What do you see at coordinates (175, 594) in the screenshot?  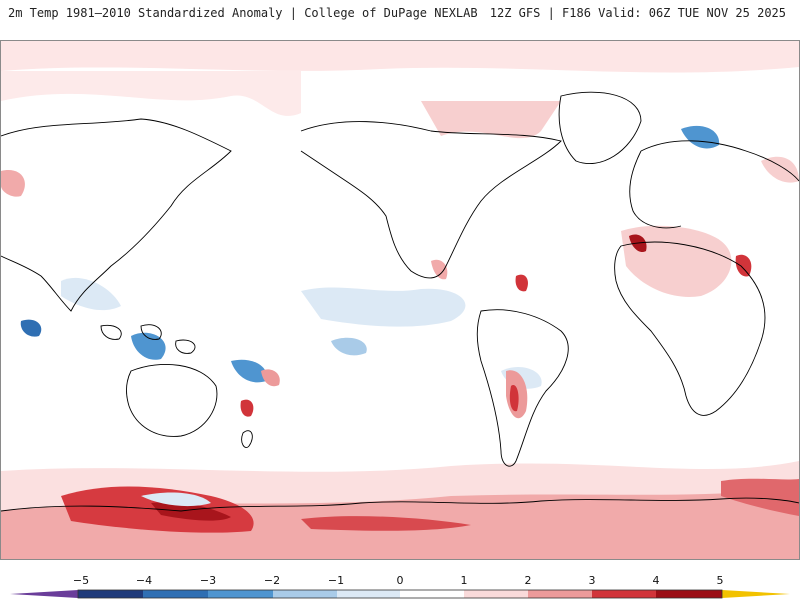 I see `legend-swatch--4--3` at bounding box center [175, 594].